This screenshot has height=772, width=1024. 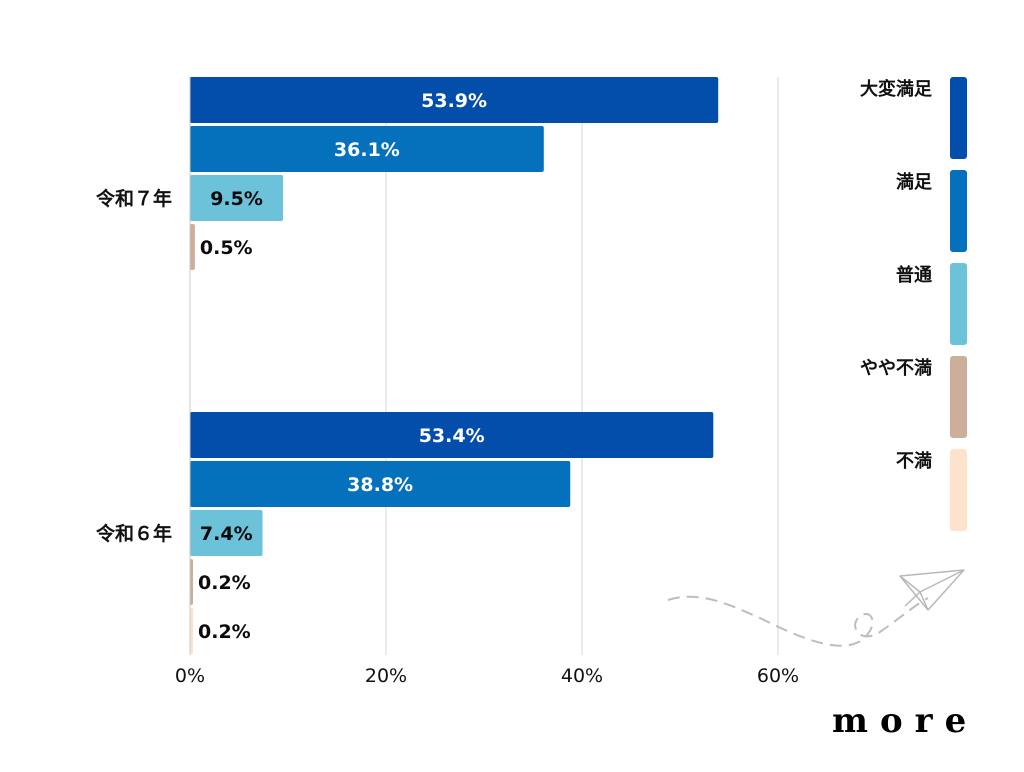 I want to click on data-label: 0.5%, so click(x=226, y=248).